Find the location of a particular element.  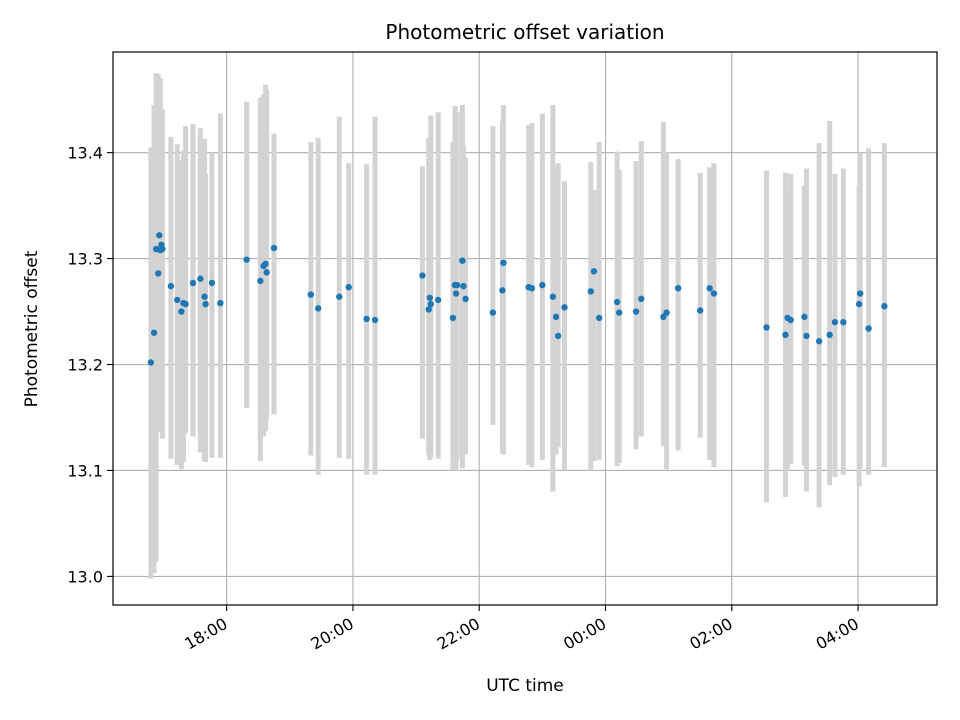

data-points is located at coordinates (517, 299).